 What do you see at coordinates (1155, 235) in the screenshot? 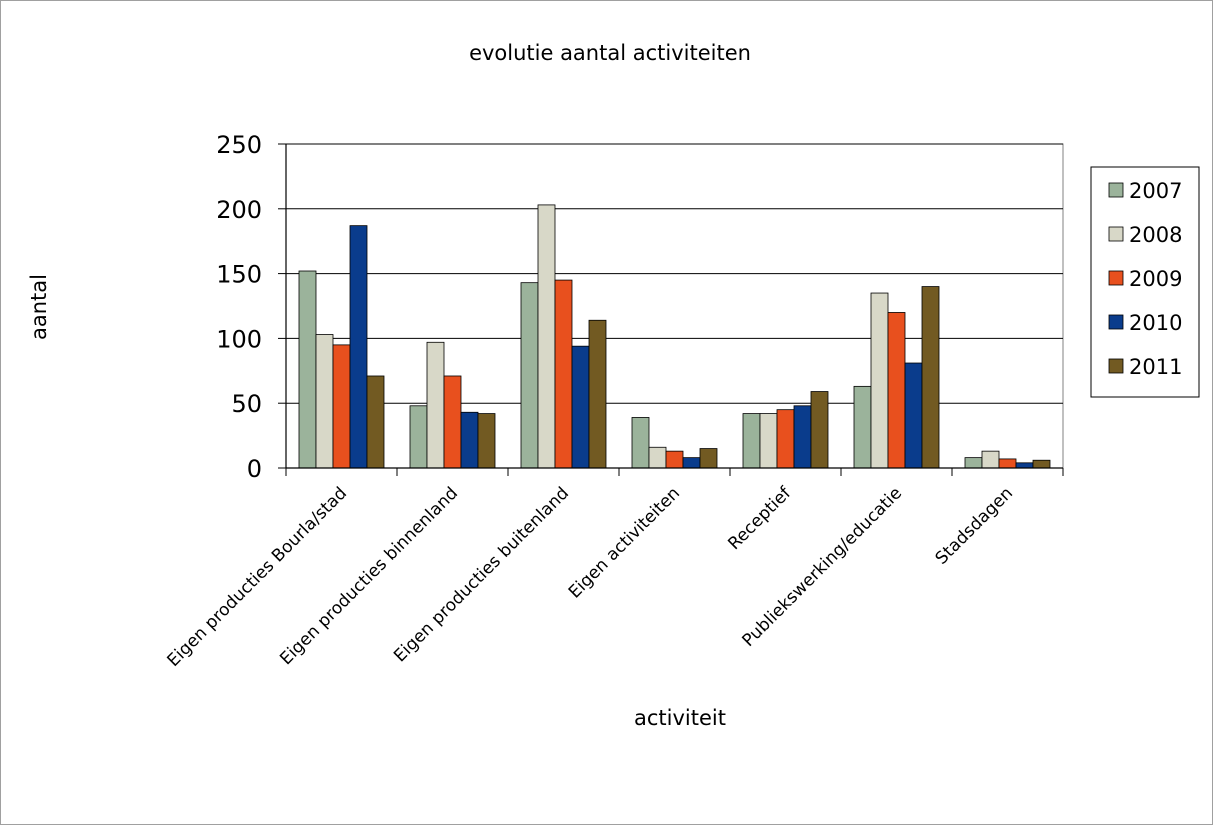
I see `legend-label-2008: 2008` at bounding box center [1155, 235].